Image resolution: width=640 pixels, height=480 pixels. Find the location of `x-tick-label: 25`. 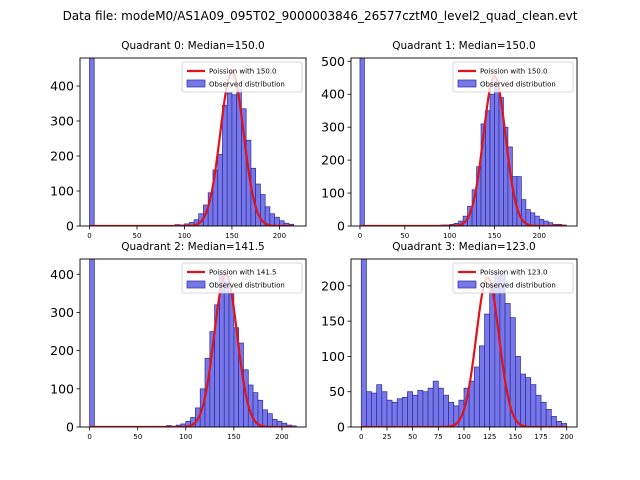

x-tick-label: 25 is located at coordinates (386, 437).